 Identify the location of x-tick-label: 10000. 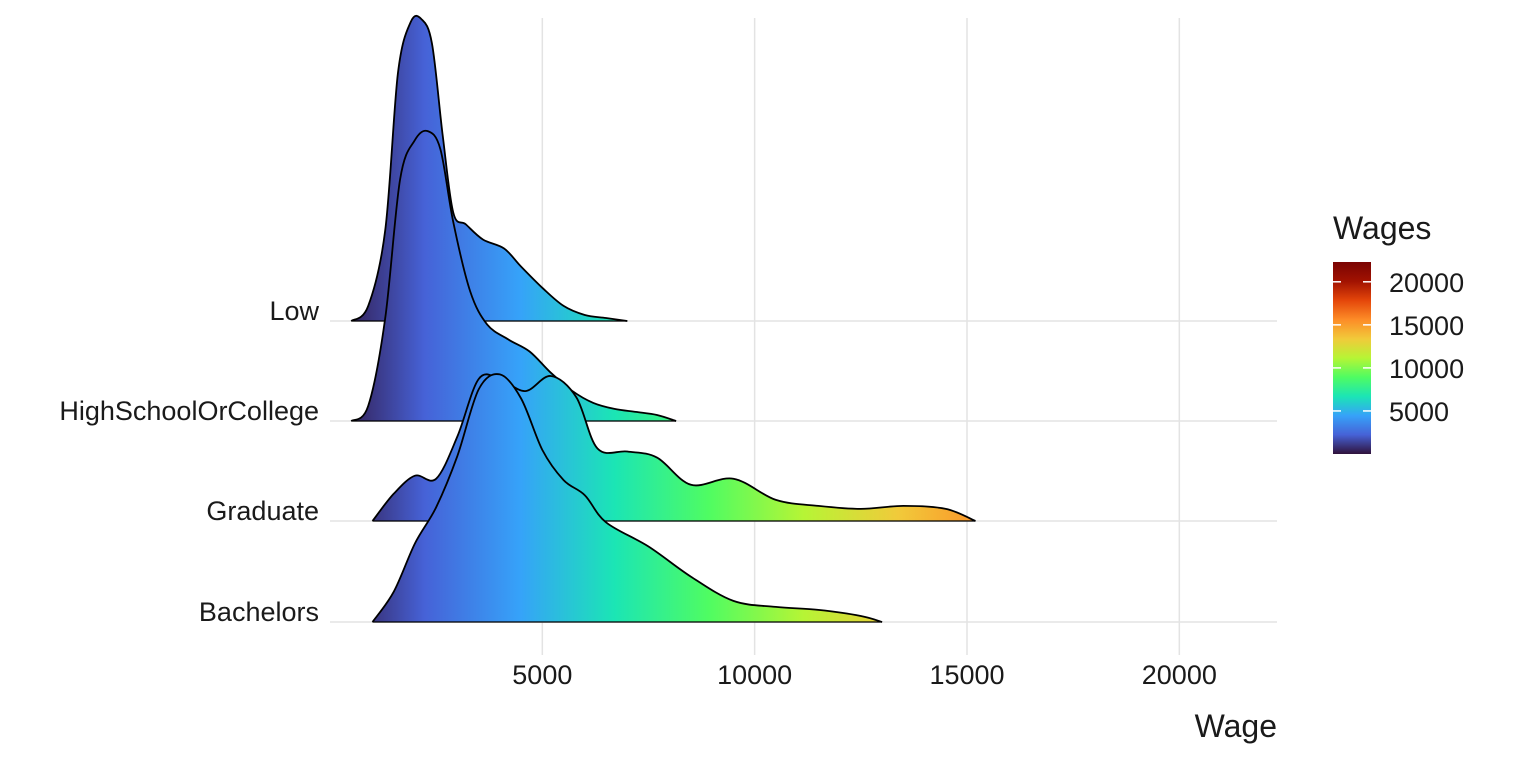
(754, 675).